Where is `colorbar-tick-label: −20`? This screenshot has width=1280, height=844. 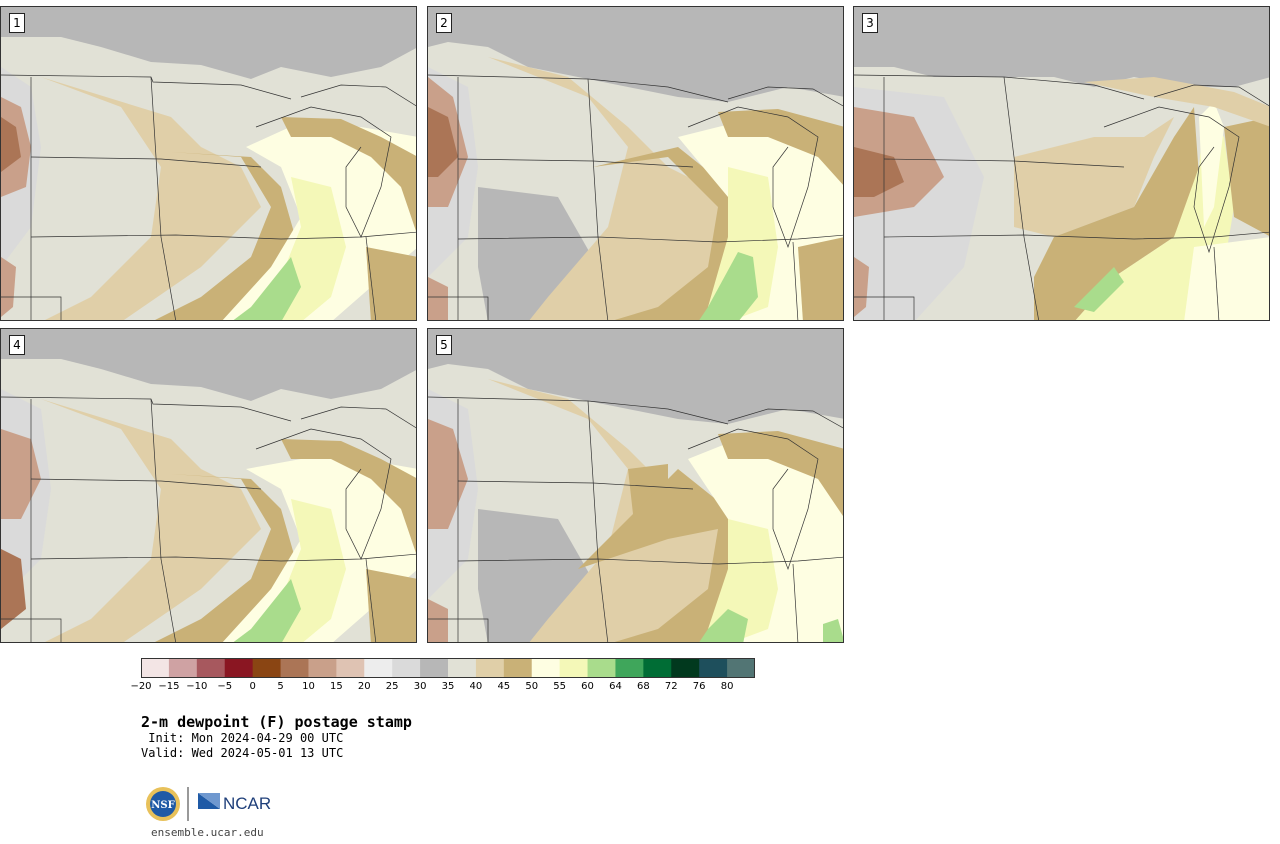 colorbar-tick-label: −20 is located at coordinates (141, 686).